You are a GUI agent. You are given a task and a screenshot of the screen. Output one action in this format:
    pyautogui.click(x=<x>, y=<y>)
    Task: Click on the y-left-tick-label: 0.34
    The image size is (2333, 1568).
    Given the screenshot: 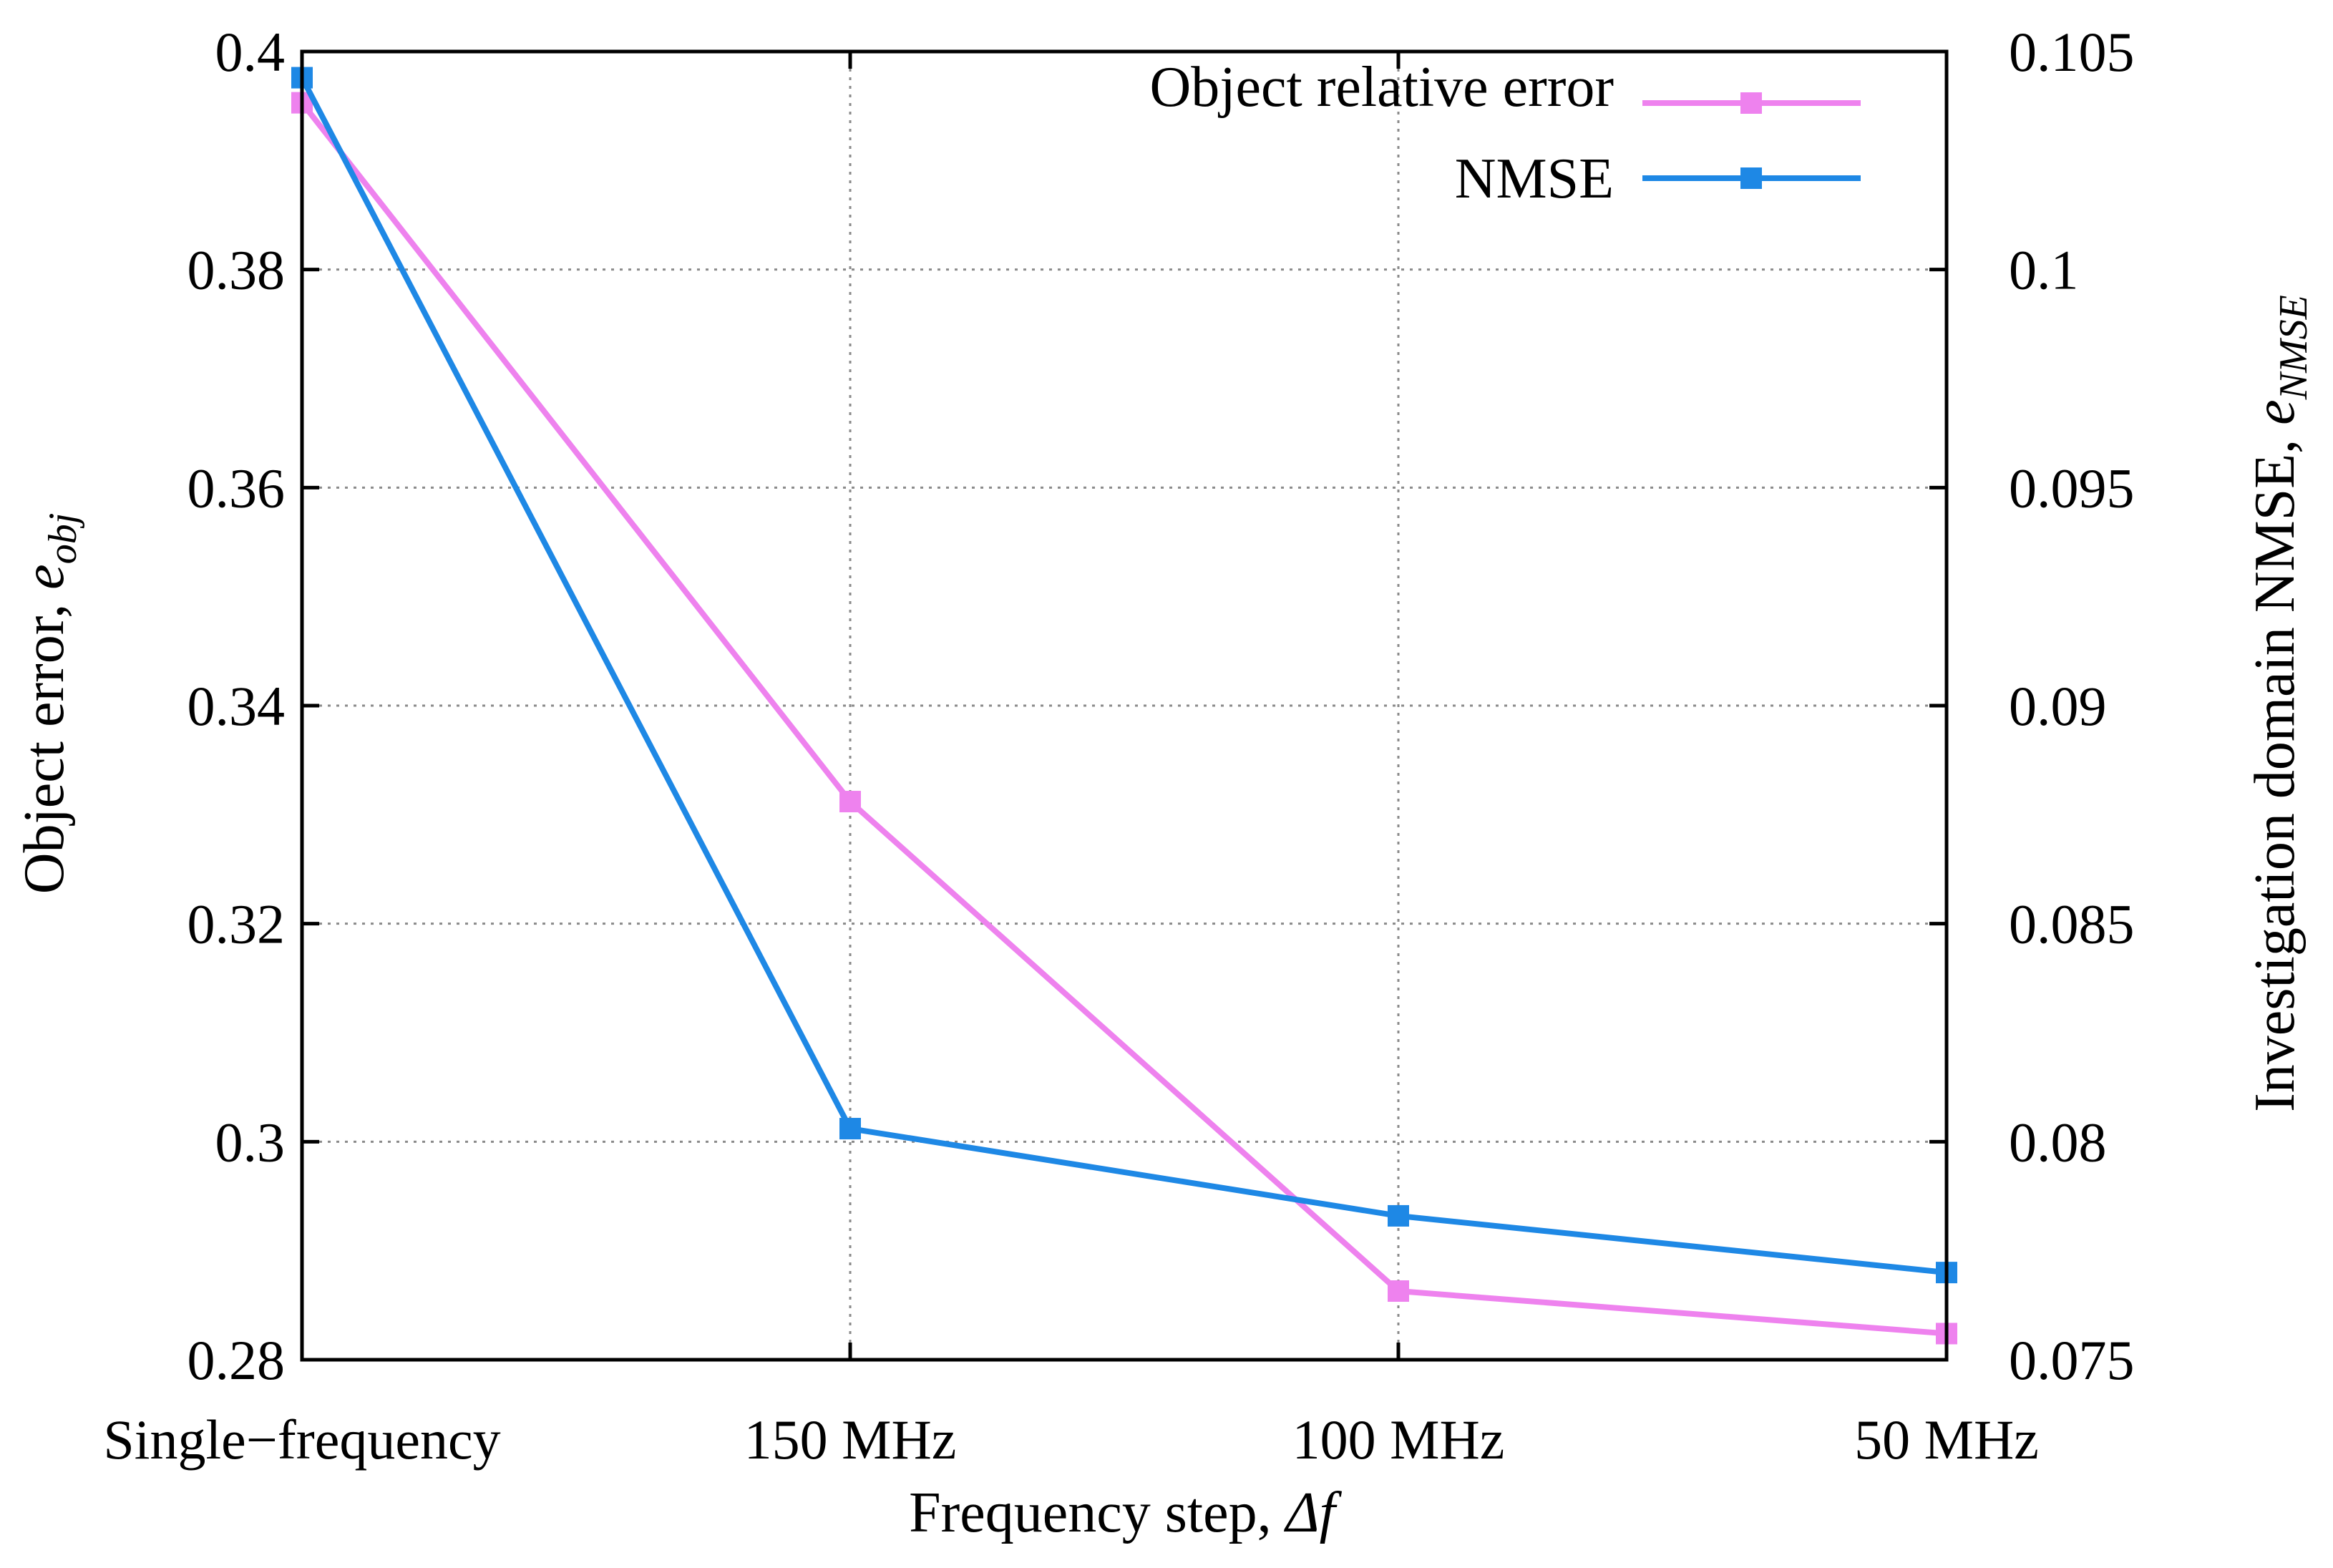 What is the action you would take?
    pyautogui.click(x=236, y=706)
    